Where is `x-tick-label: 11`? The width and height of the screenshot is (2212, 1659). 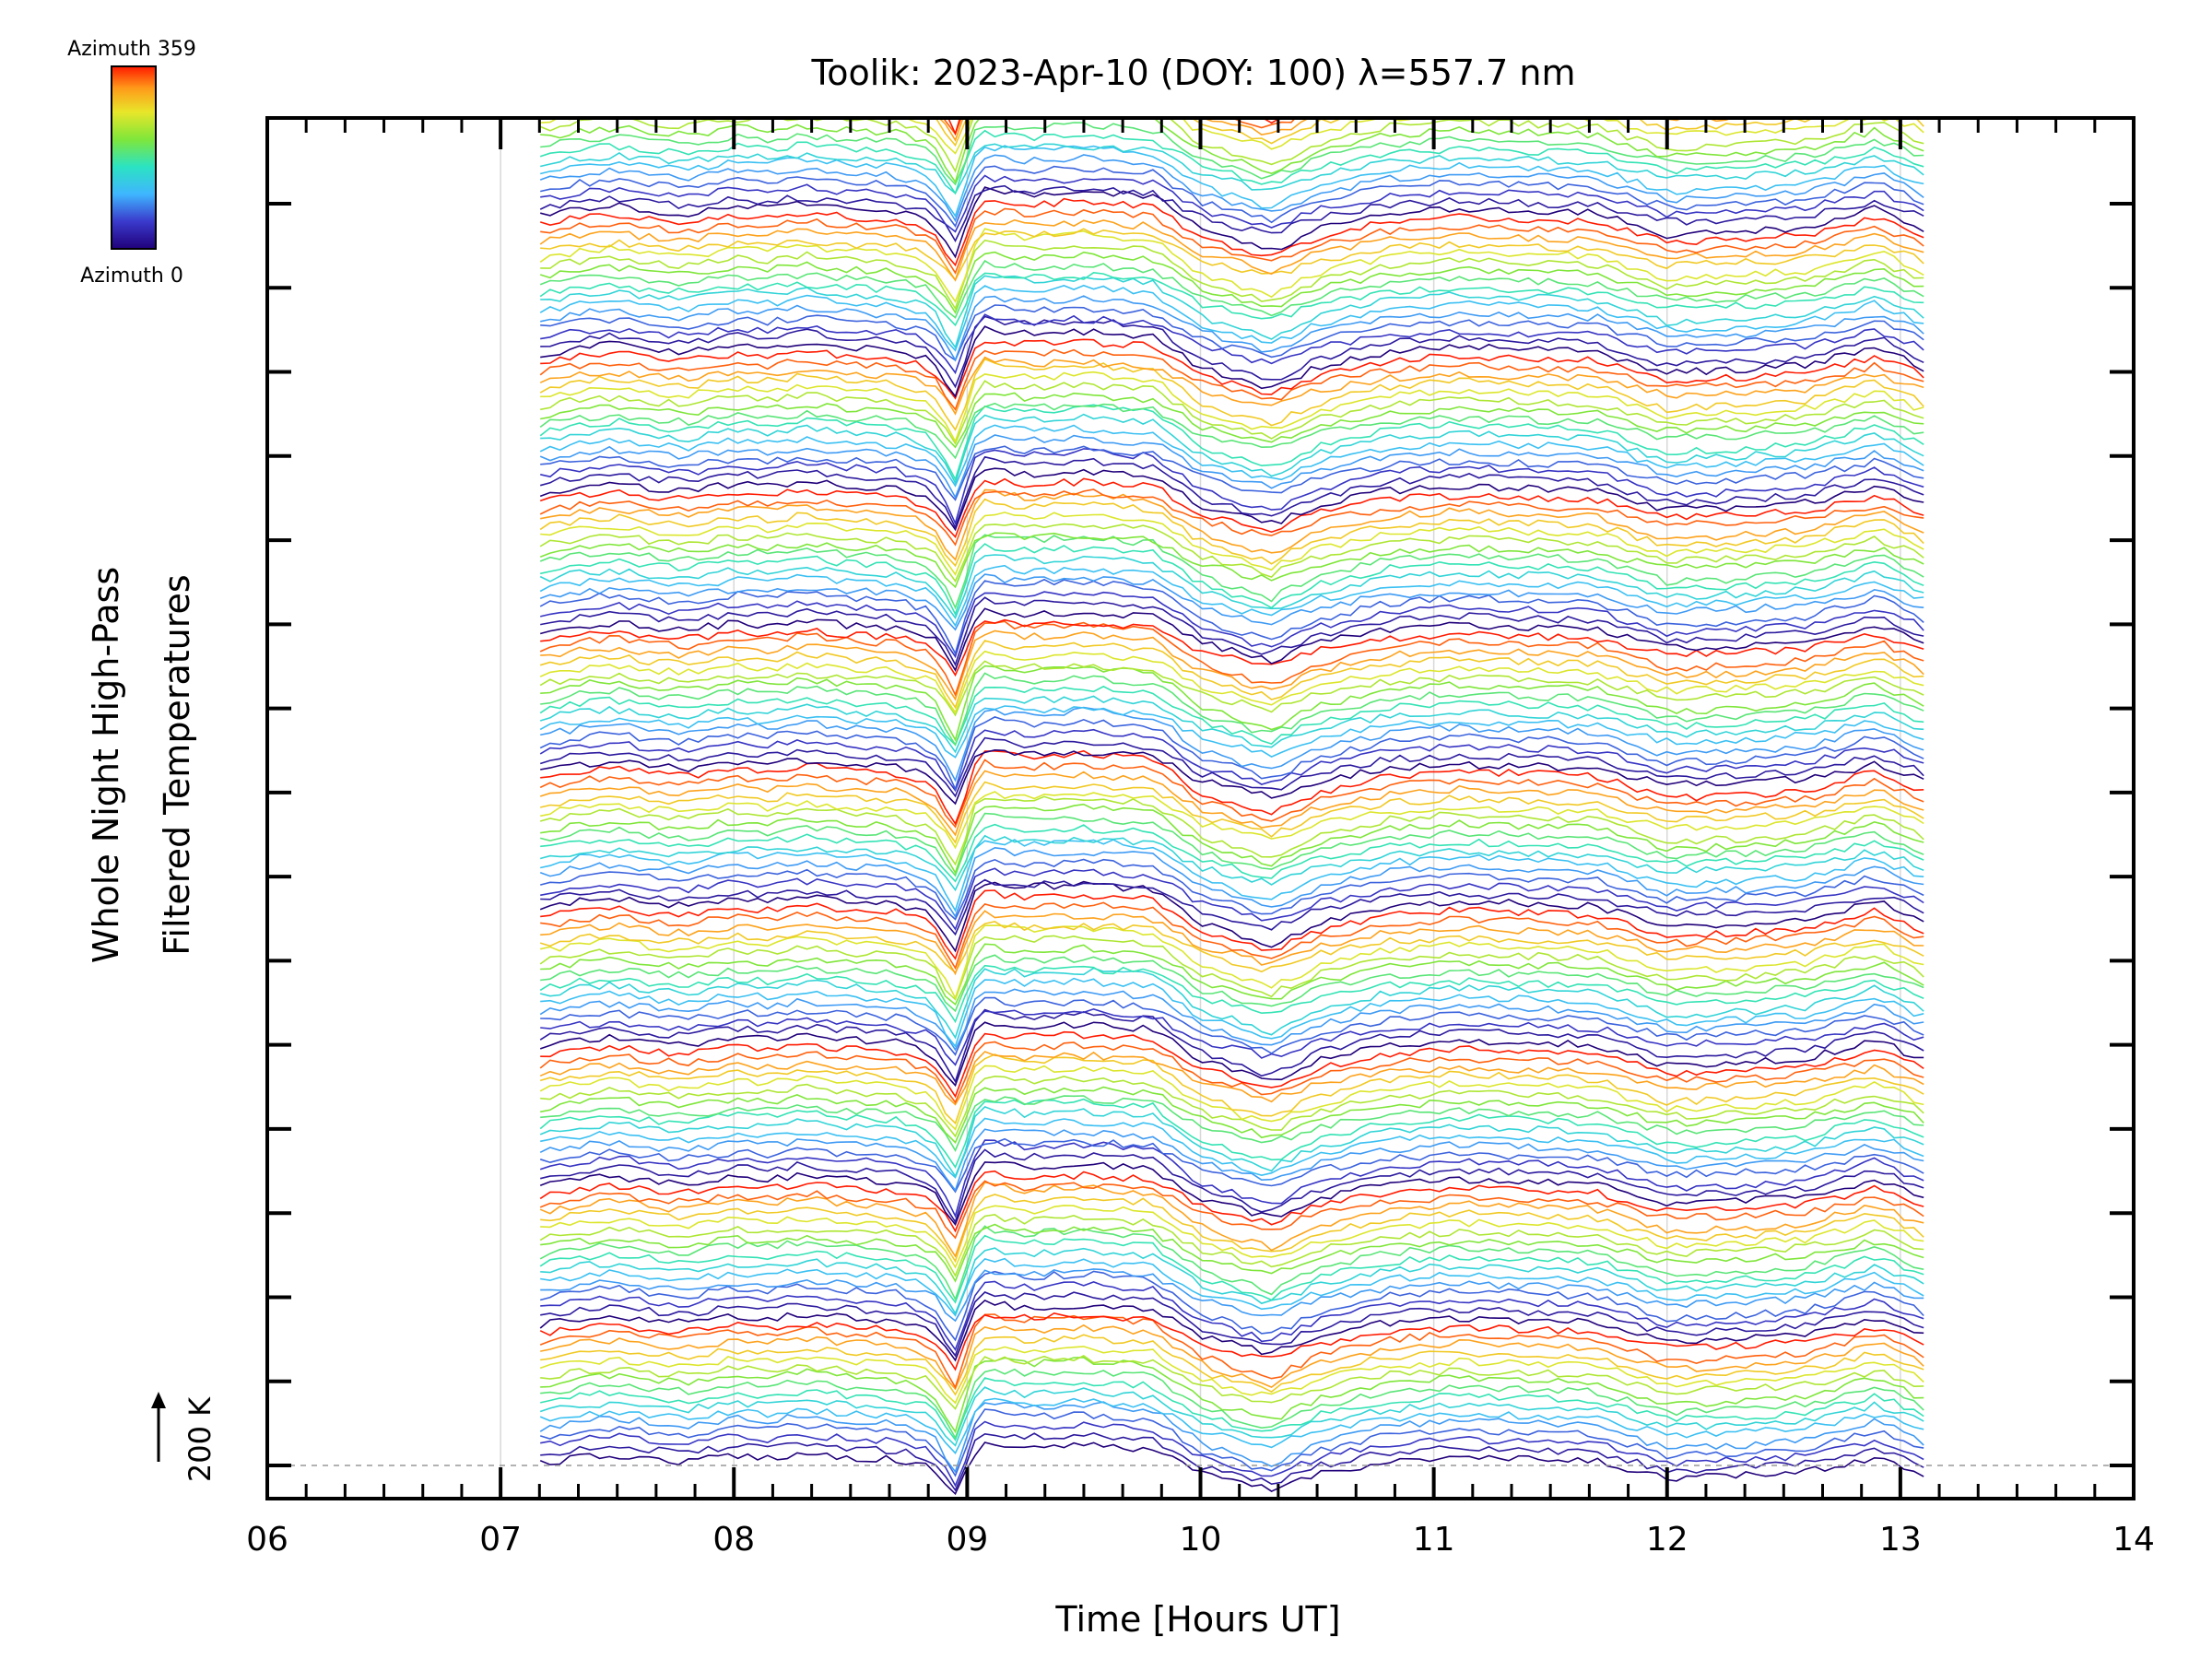
x-tick-label: 11 is located at coordinates (1434, 1540).